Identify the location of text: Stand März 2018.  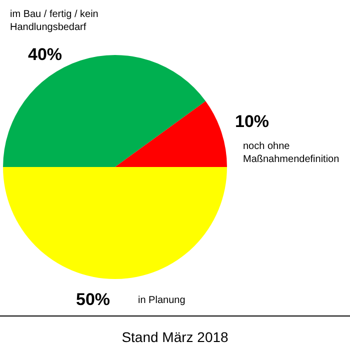
(175, 337).